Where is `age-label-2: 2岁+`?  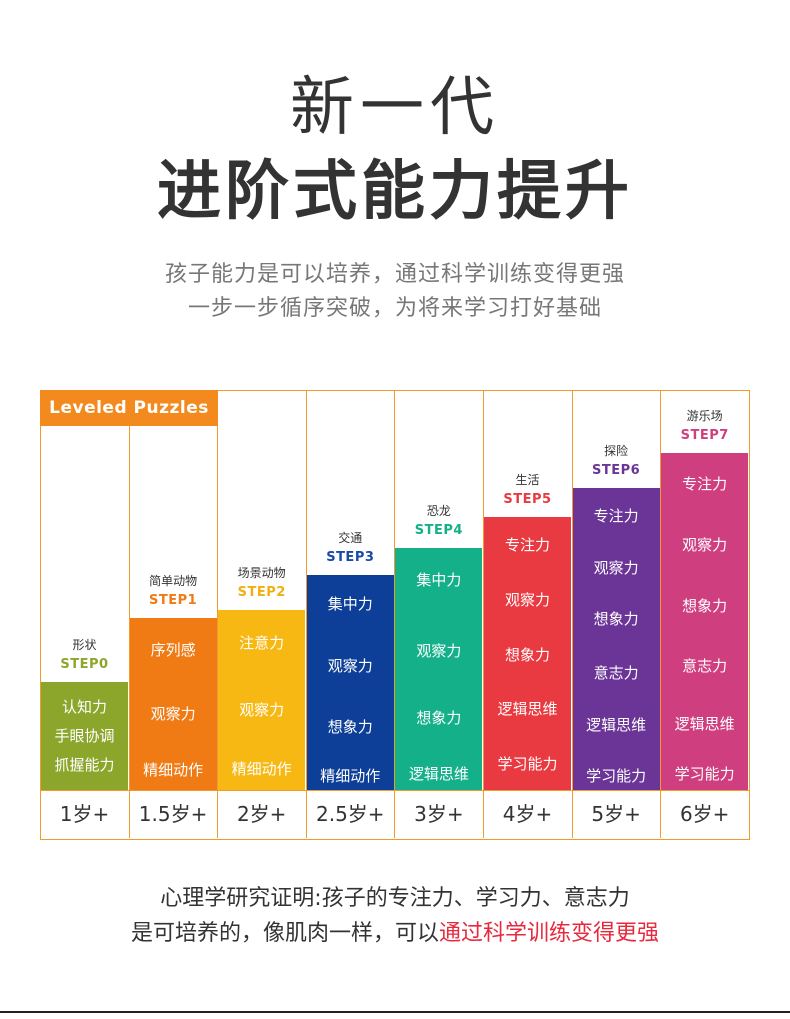 age-label-2: 2岁+ is located at coordinates (261, 814).